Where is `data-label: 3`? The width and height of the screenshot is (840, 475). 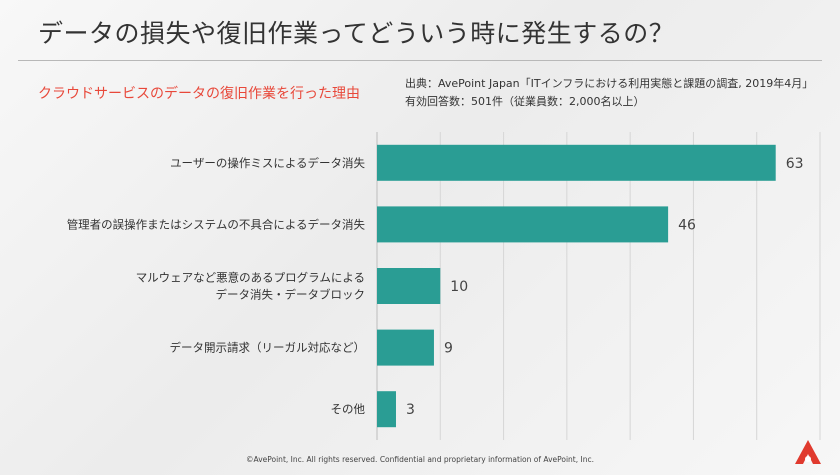 data-label: 3 is located at coordinates (410, 410).